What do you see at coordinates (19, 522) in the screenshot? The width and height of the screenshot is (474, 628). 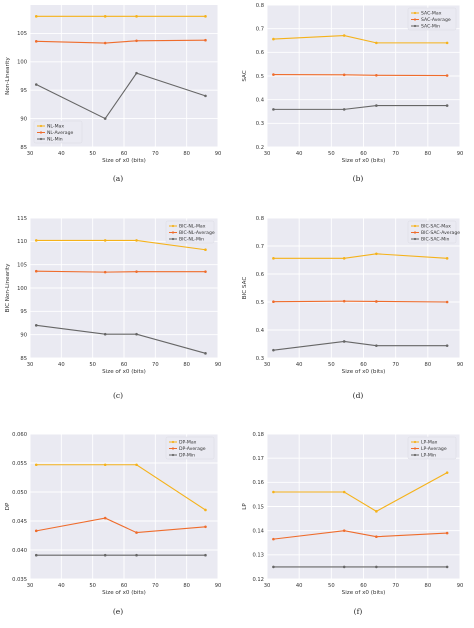 I see `y-tick-label: 0.045` at bounding box center [19, 522].